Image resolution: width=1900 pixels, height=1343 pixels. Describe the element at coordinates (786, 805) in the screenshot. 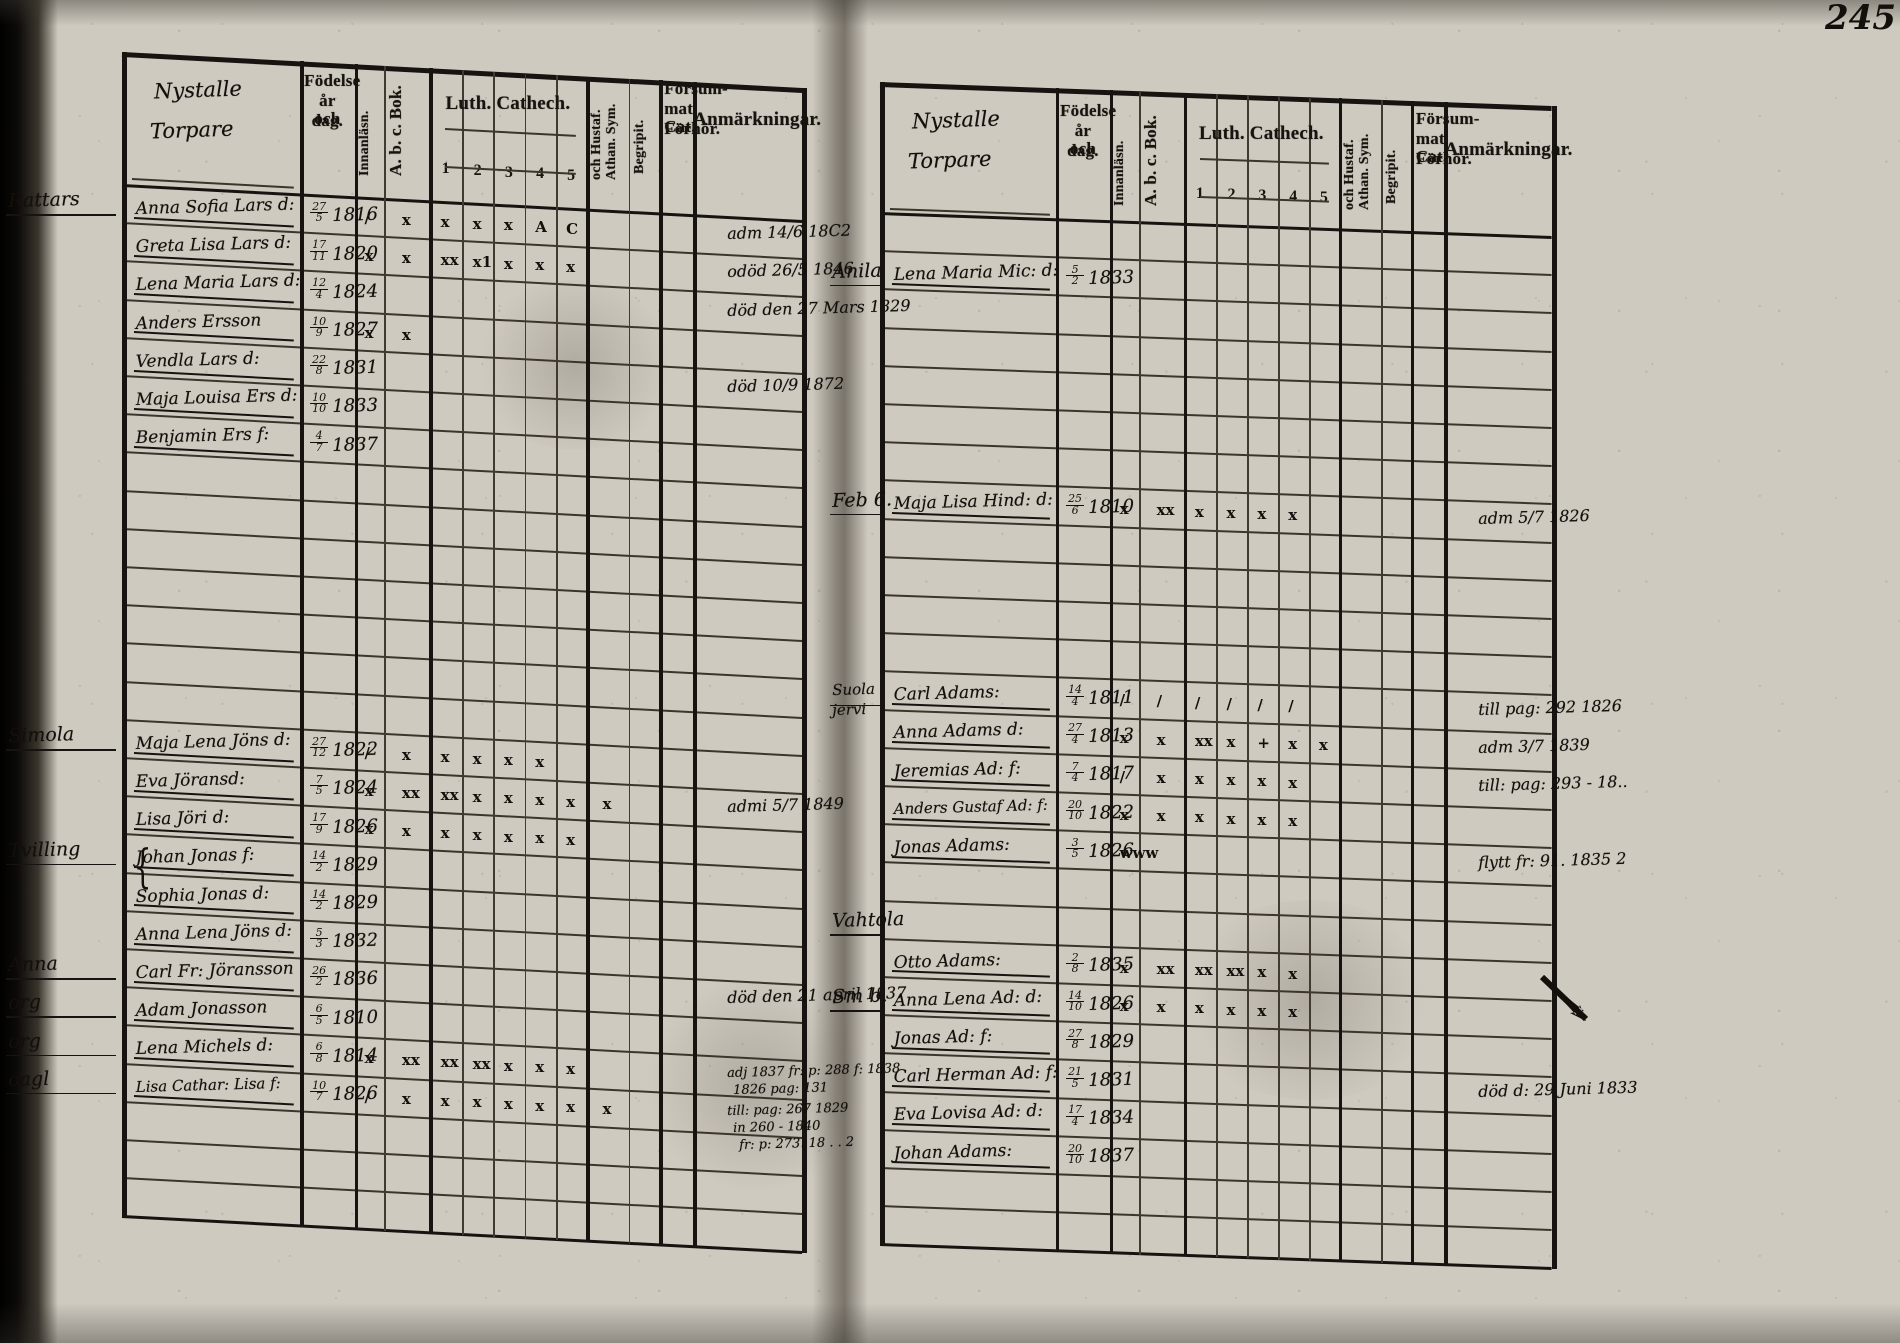

I see `entry-note: admi 5/7 1849` at that location.